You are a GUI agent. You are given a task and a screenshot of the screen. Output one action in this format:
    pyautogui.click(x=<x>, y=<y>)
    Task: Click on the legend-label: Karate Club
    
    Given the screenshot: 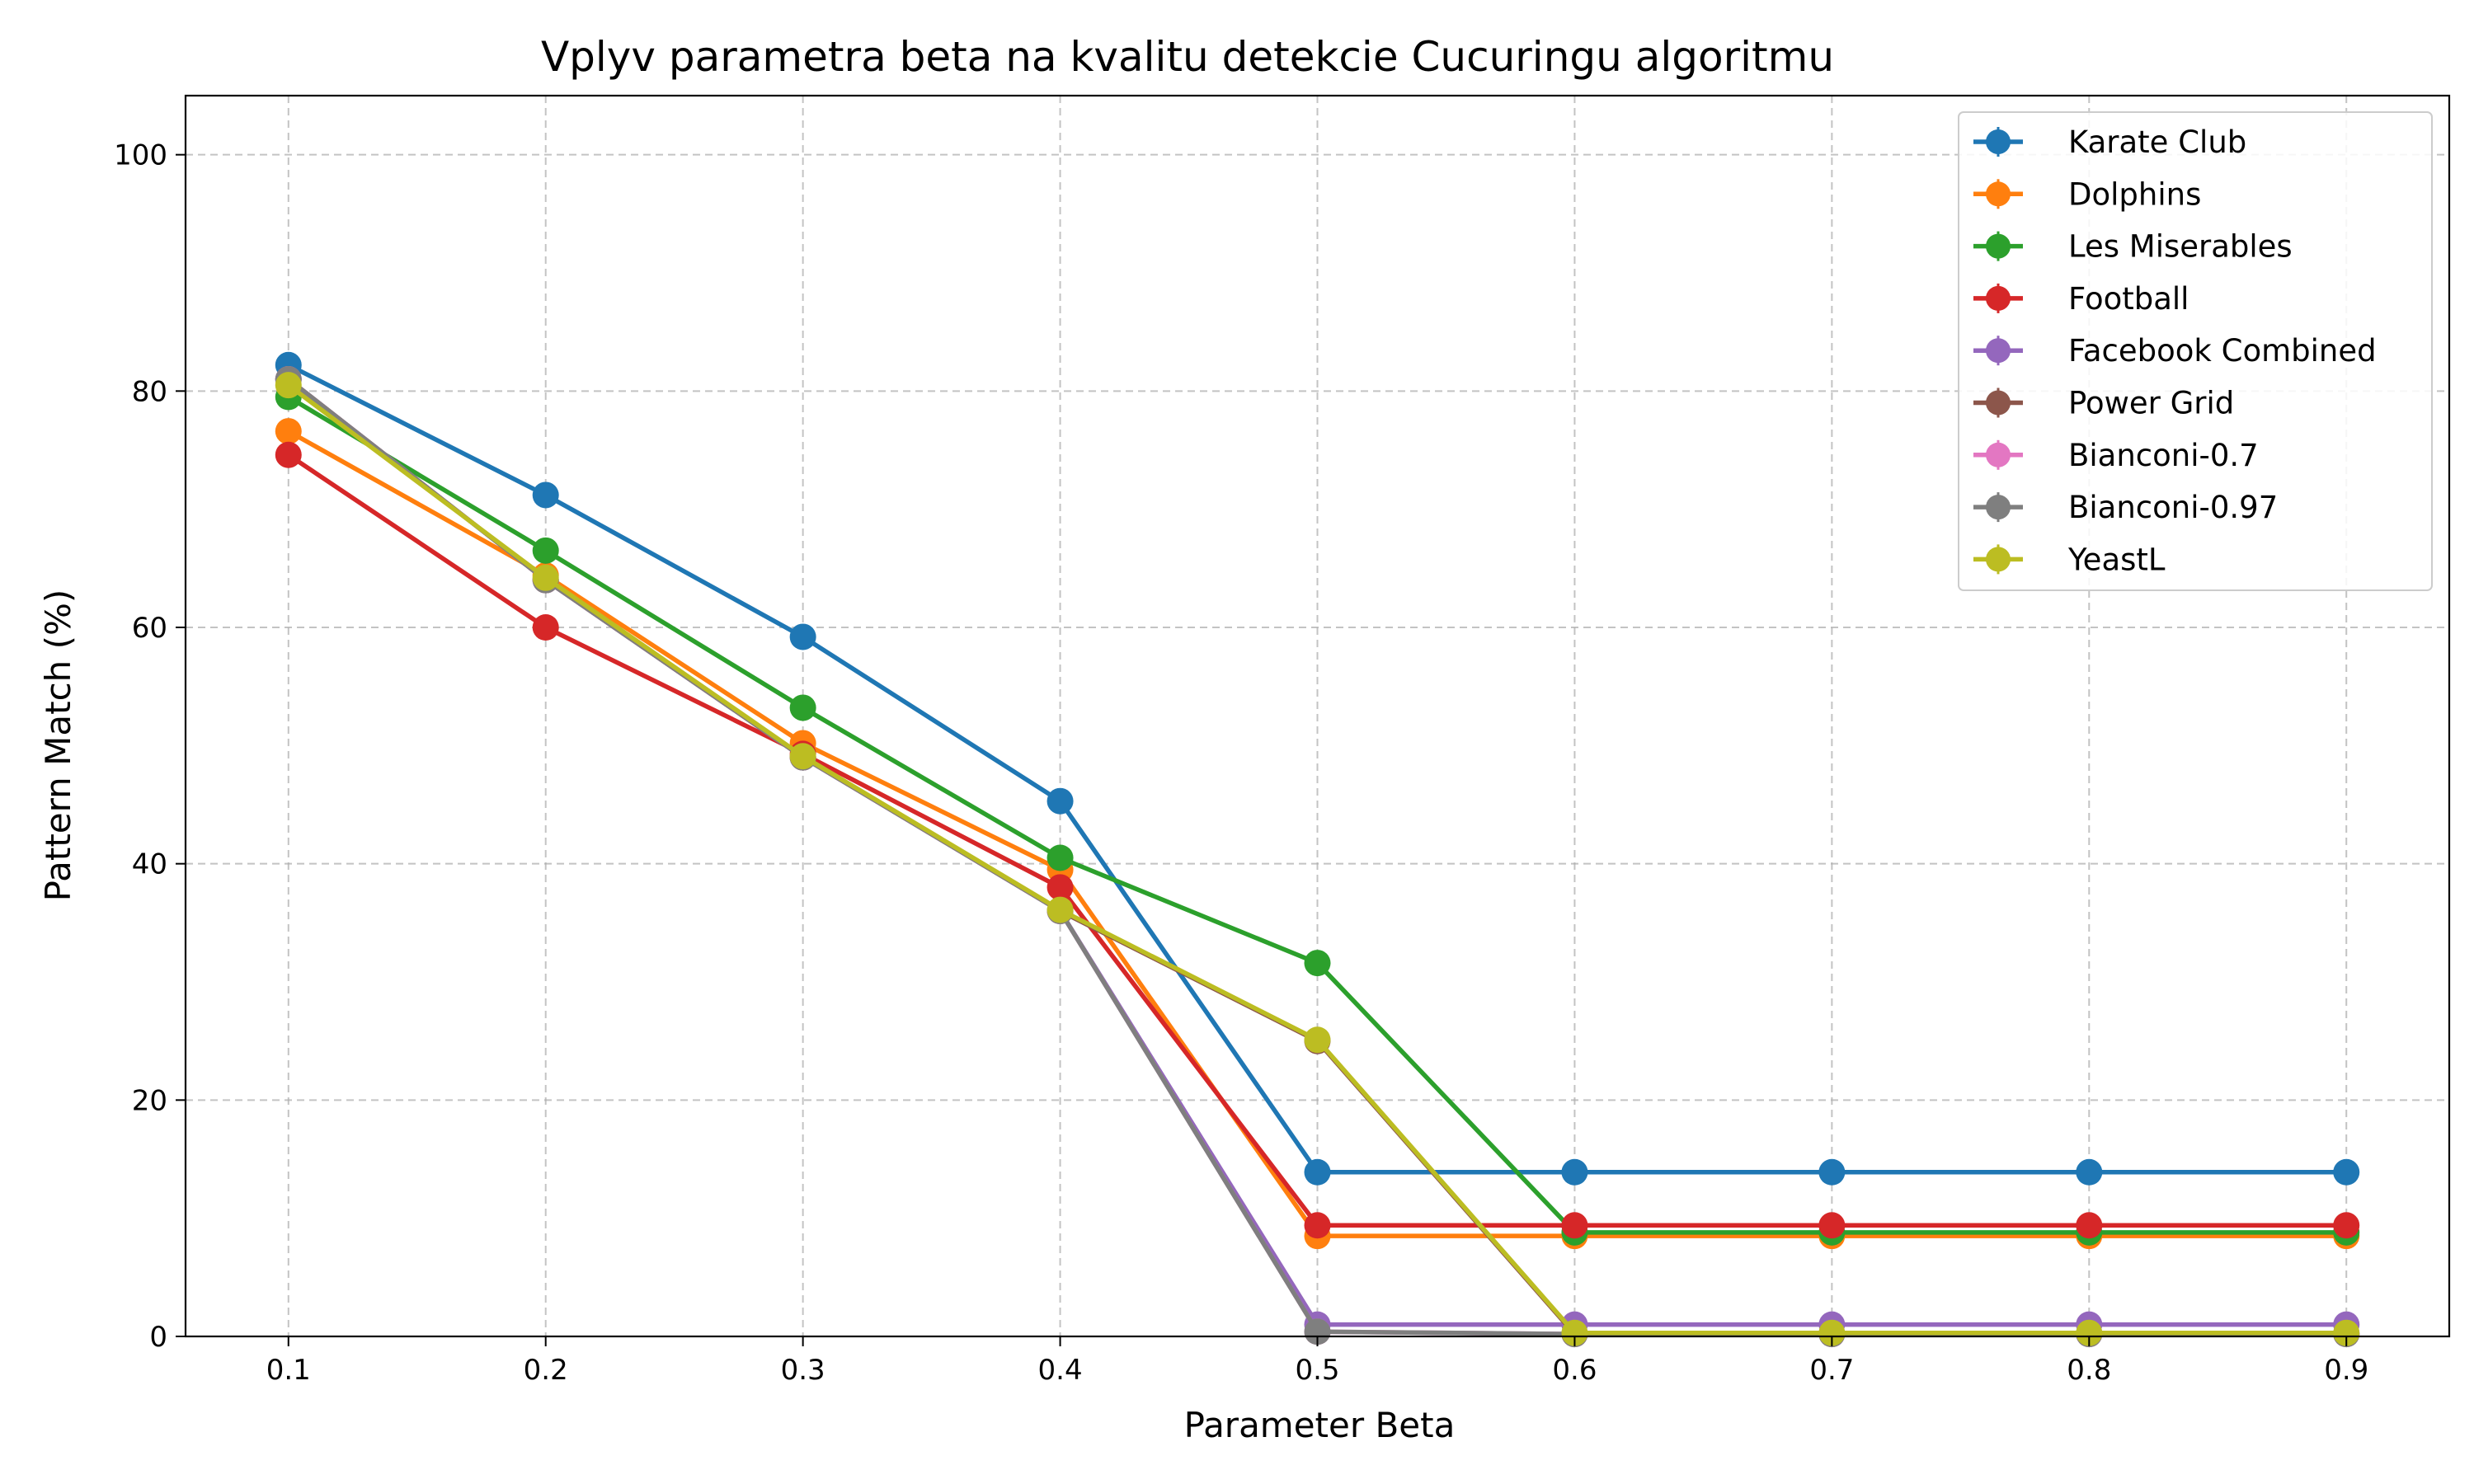 What is the action you would take?
    pyautogui.click(x=2157, y=142)
    